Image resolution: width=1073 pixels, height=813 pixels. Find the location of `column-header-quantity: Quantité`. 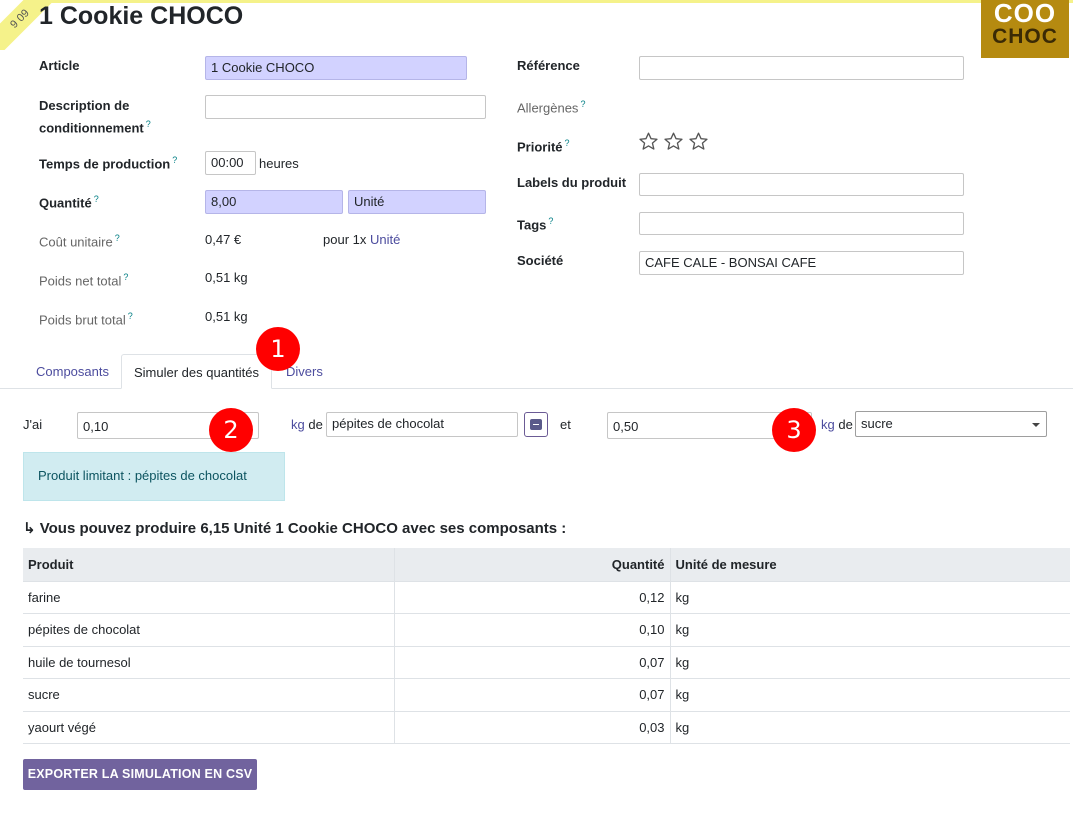

column-header-quantity: Quantité is located at coordinates (532, 564).